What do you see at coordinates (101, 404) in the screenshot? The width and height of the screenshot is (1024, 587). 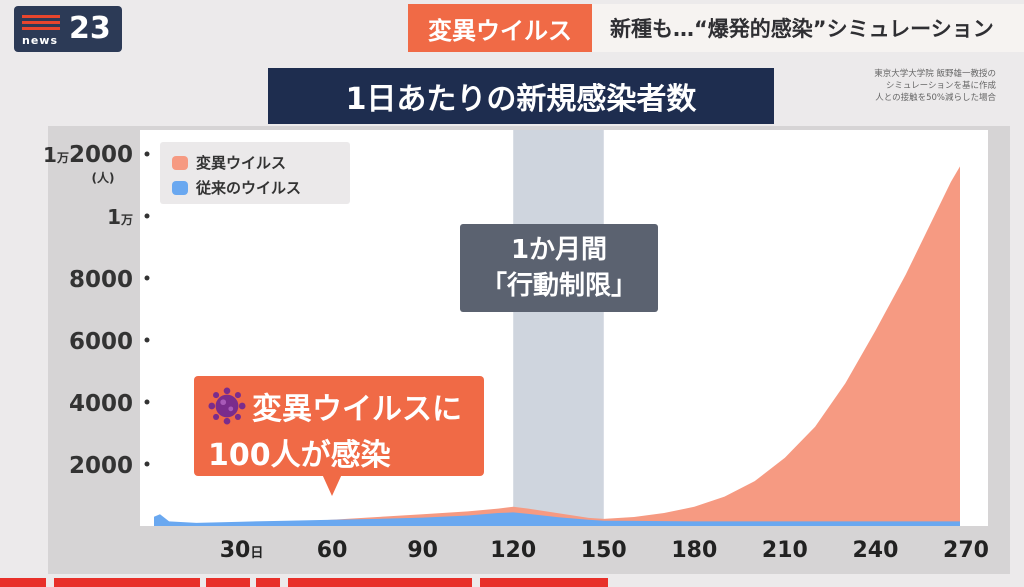 I see `y-tick-label: 4000` at bounding box center [101, 404].